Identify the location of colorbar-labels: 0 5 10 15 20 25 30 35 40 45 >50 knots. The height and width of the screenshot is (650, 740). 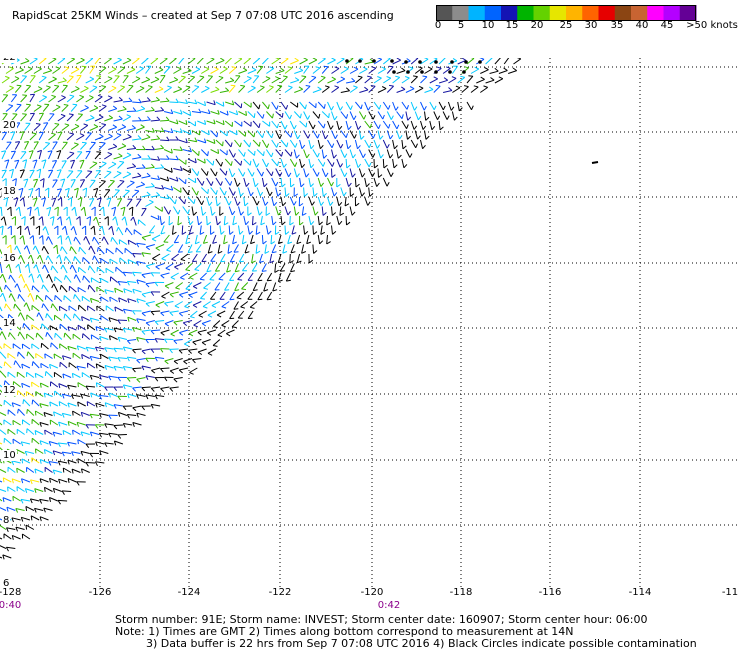
(370, 28).